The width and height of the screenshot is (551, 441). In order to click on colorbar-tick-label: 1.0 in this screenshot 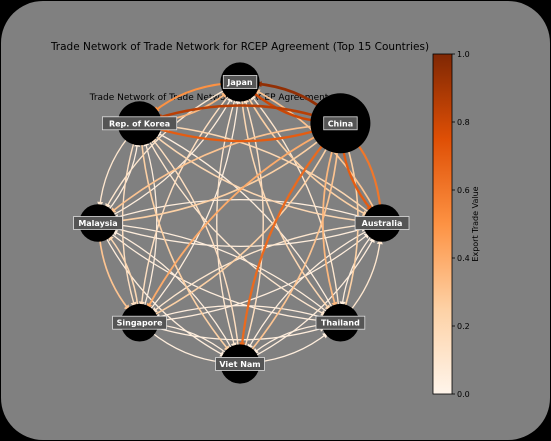, I will do `click(463, 54)`.